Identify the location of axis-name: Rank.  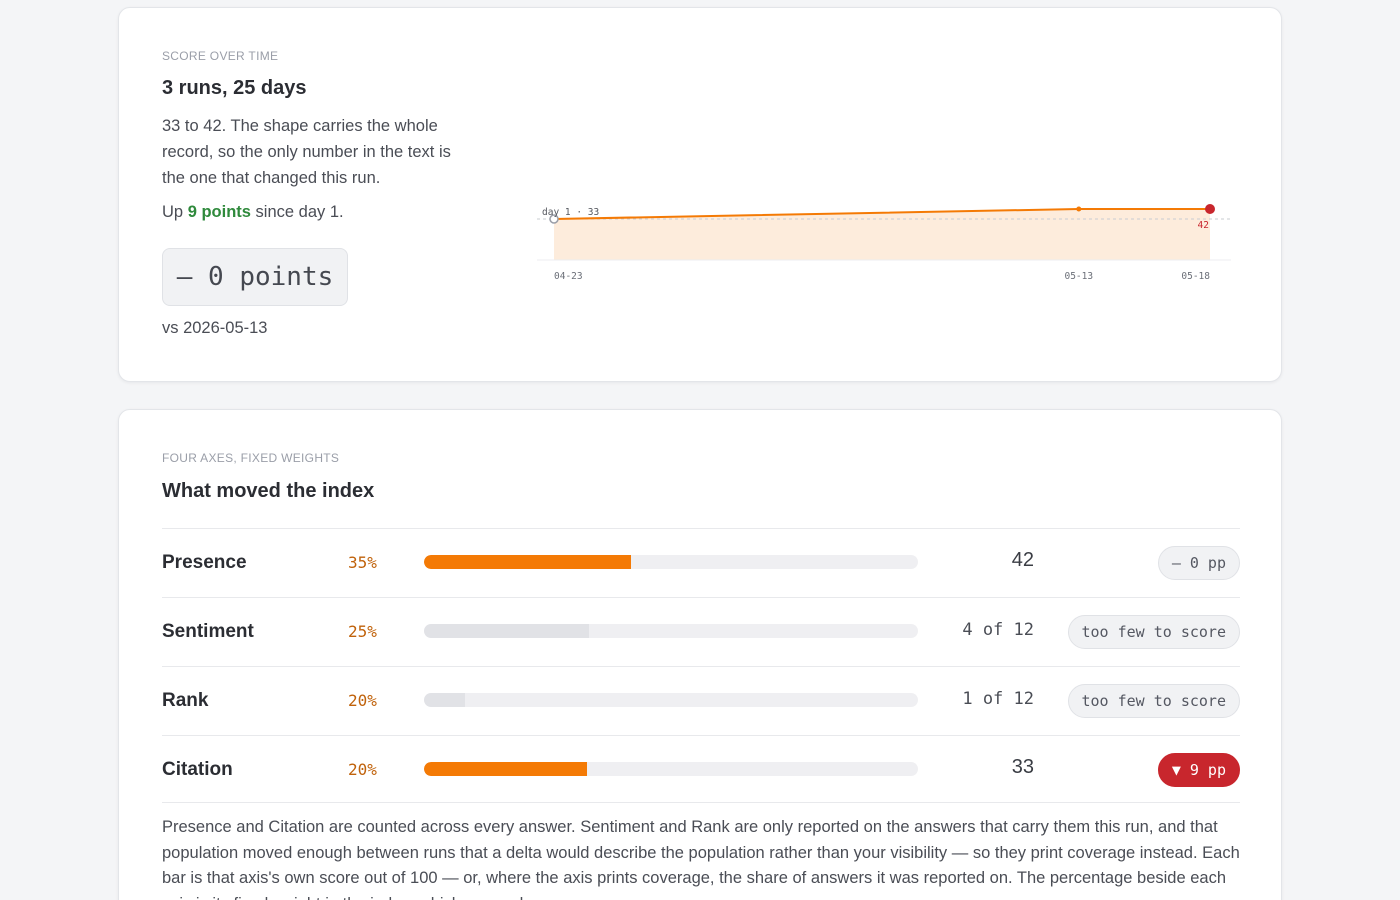
(185, 700).